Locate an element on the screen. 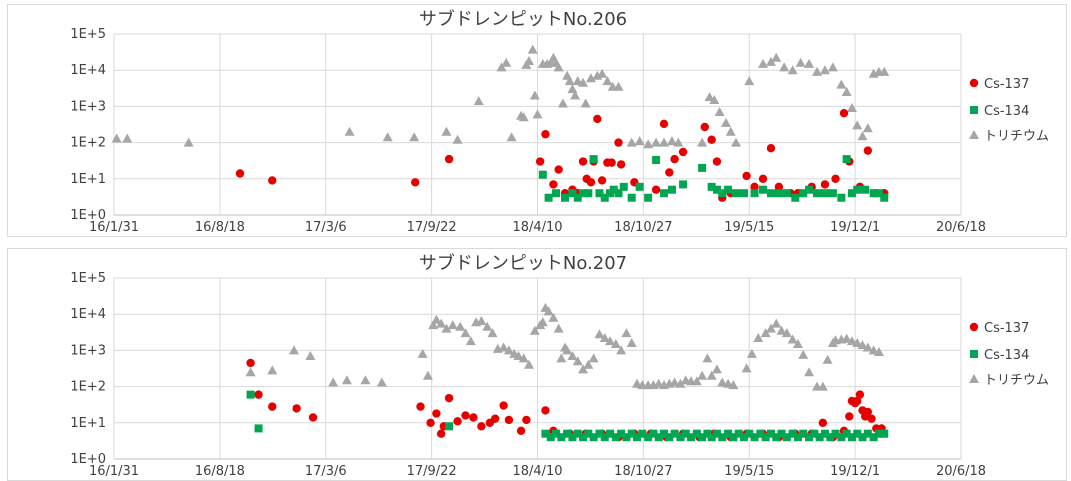  y-tick-label: 1E+2 is located at coordinates (88, 143).